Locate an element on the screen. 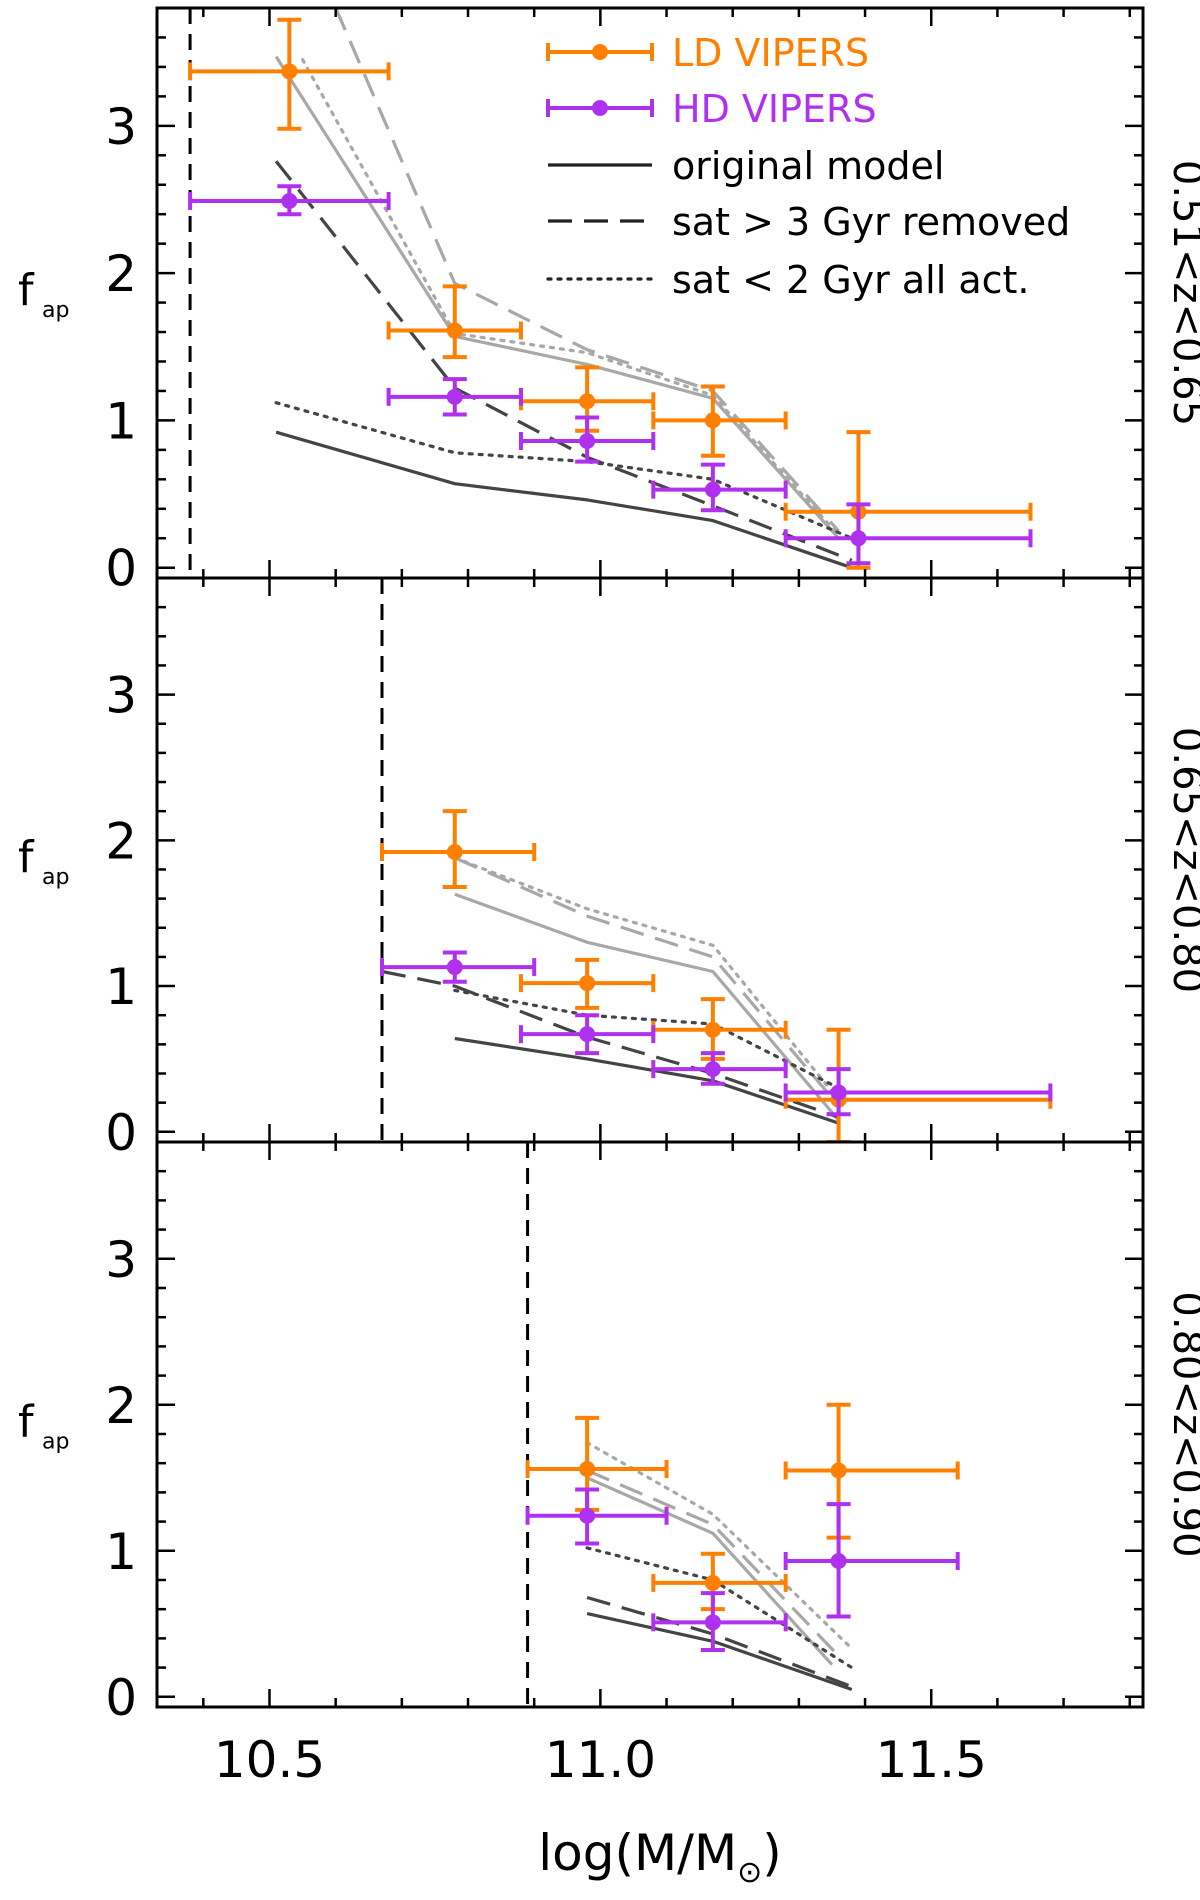 The width and height of the screenshot is (1200, 1900). x-axis-label: log(M/M⊙) is located at coordinates (660, 1857).